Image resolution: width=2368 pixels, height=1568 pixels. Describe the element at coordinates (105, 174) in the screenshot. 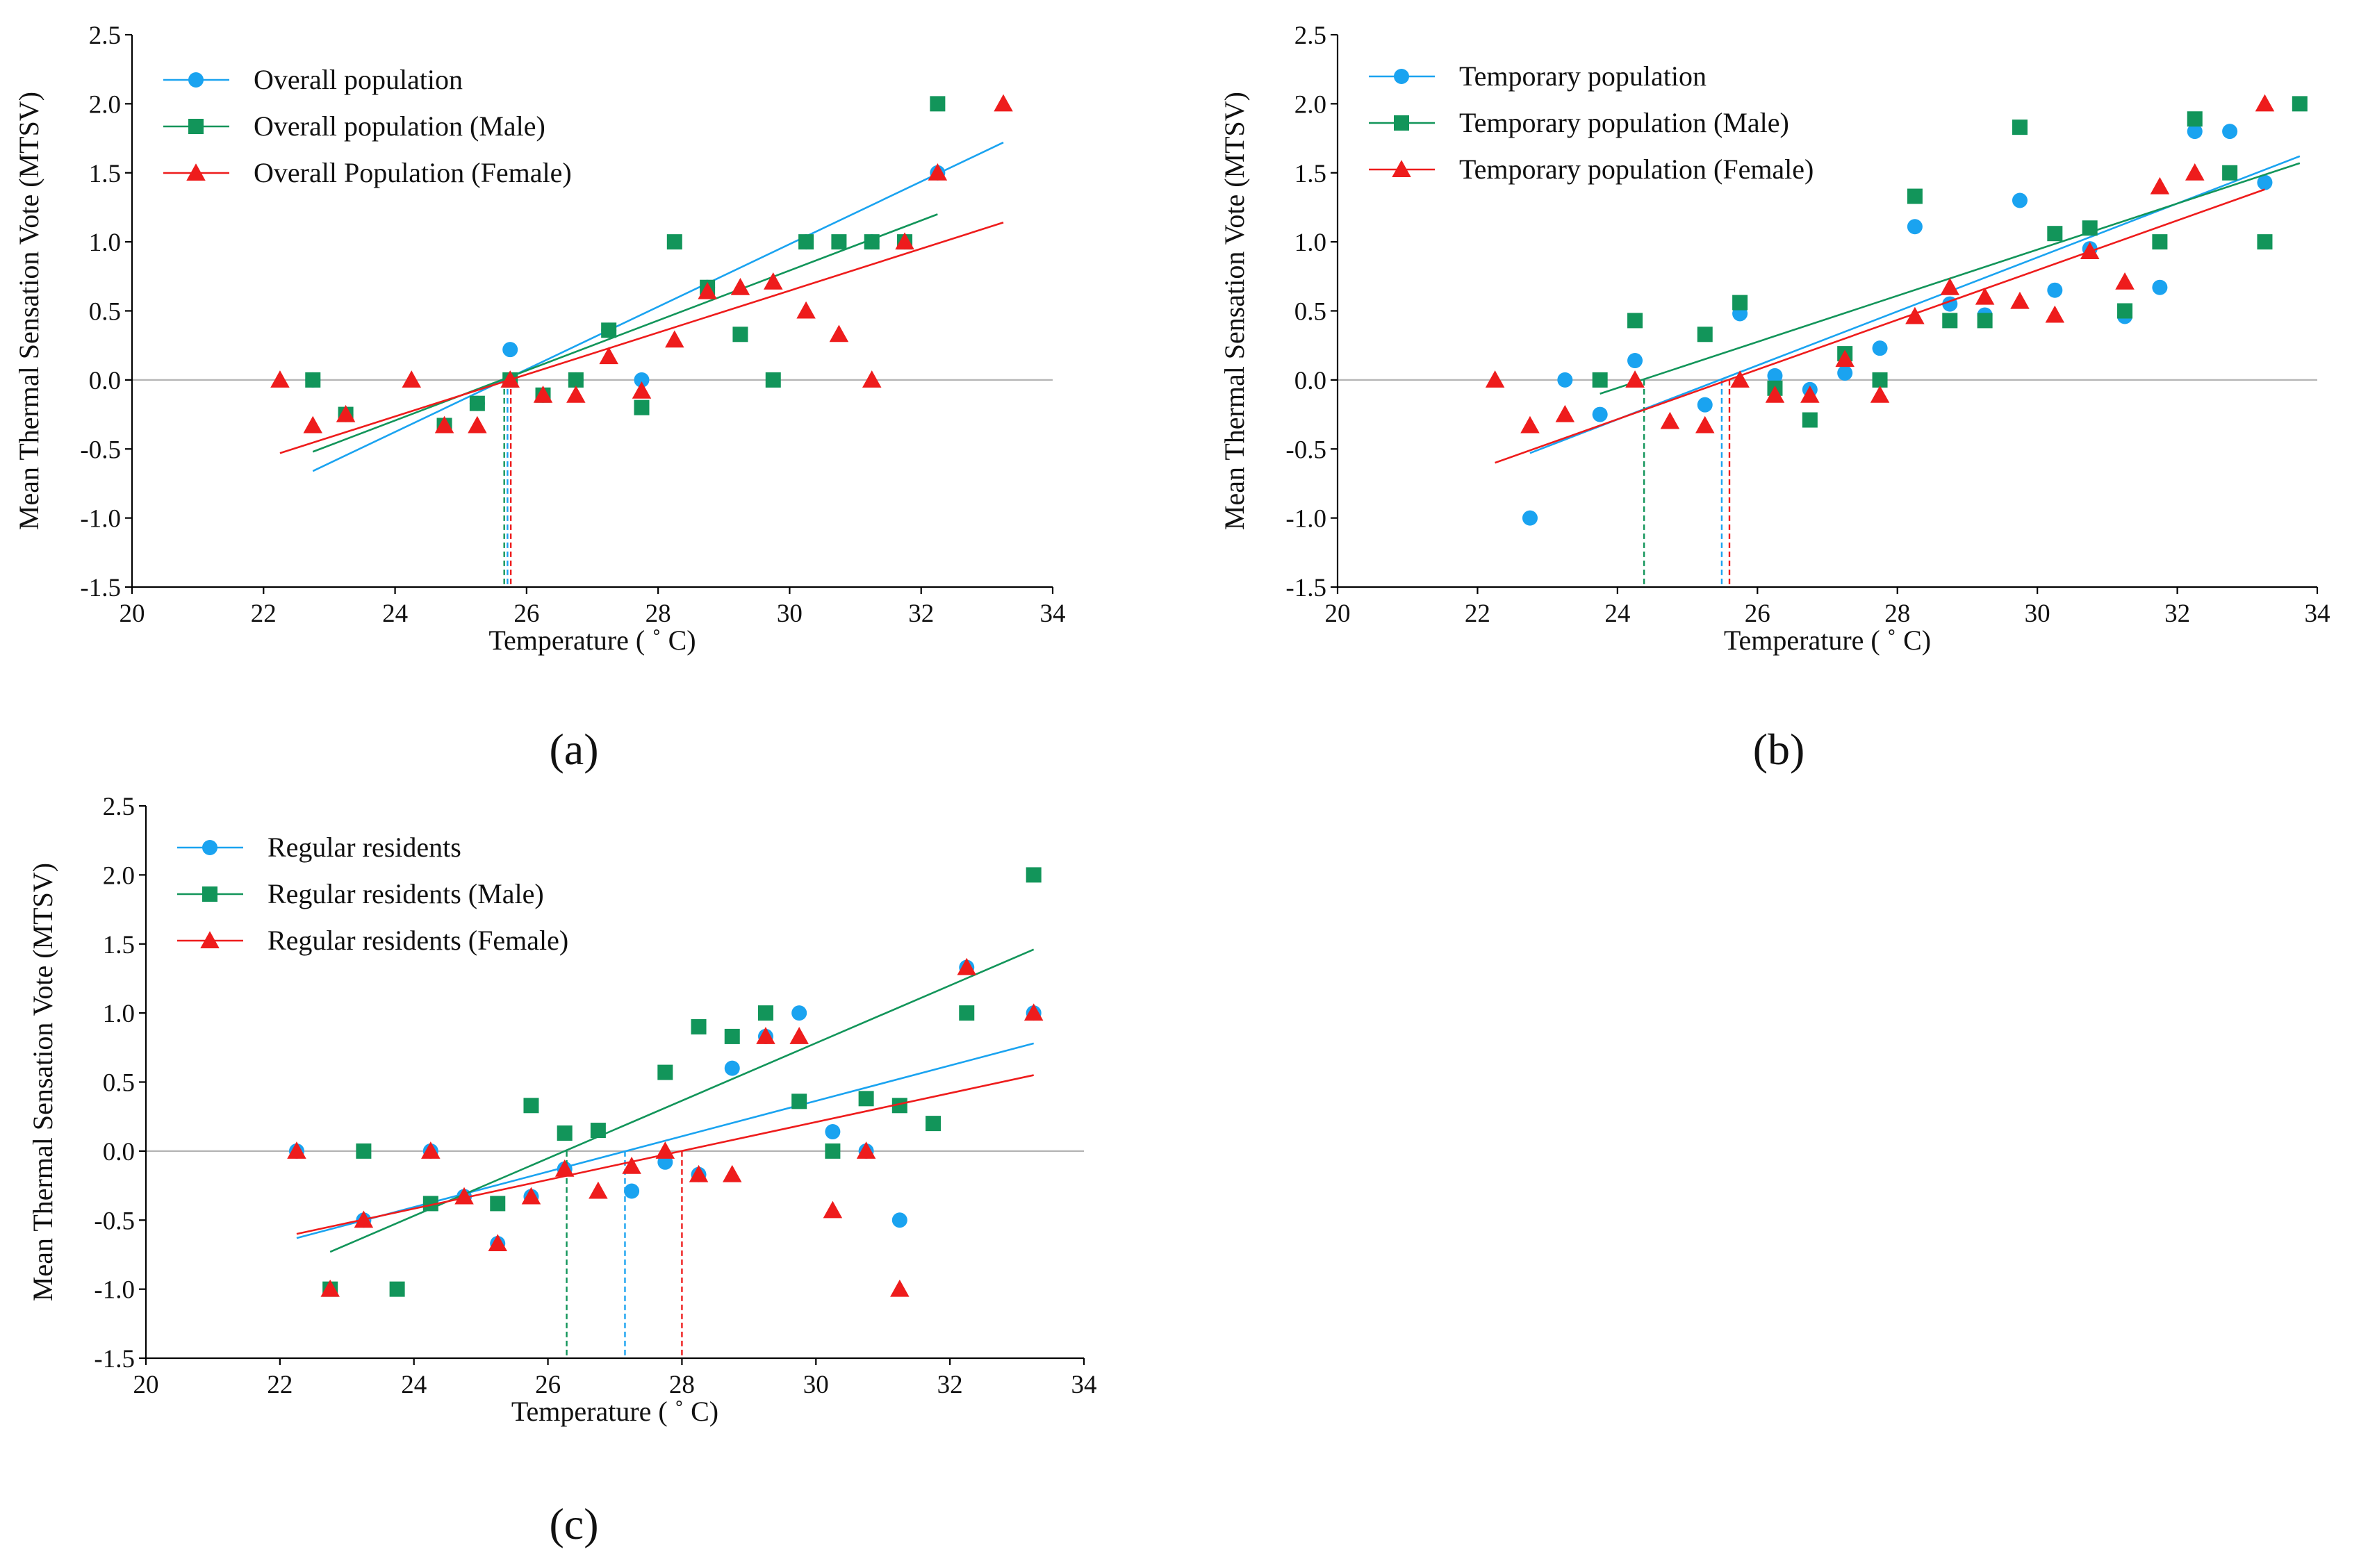

I see `y-tick-label: 1.5` at that location.